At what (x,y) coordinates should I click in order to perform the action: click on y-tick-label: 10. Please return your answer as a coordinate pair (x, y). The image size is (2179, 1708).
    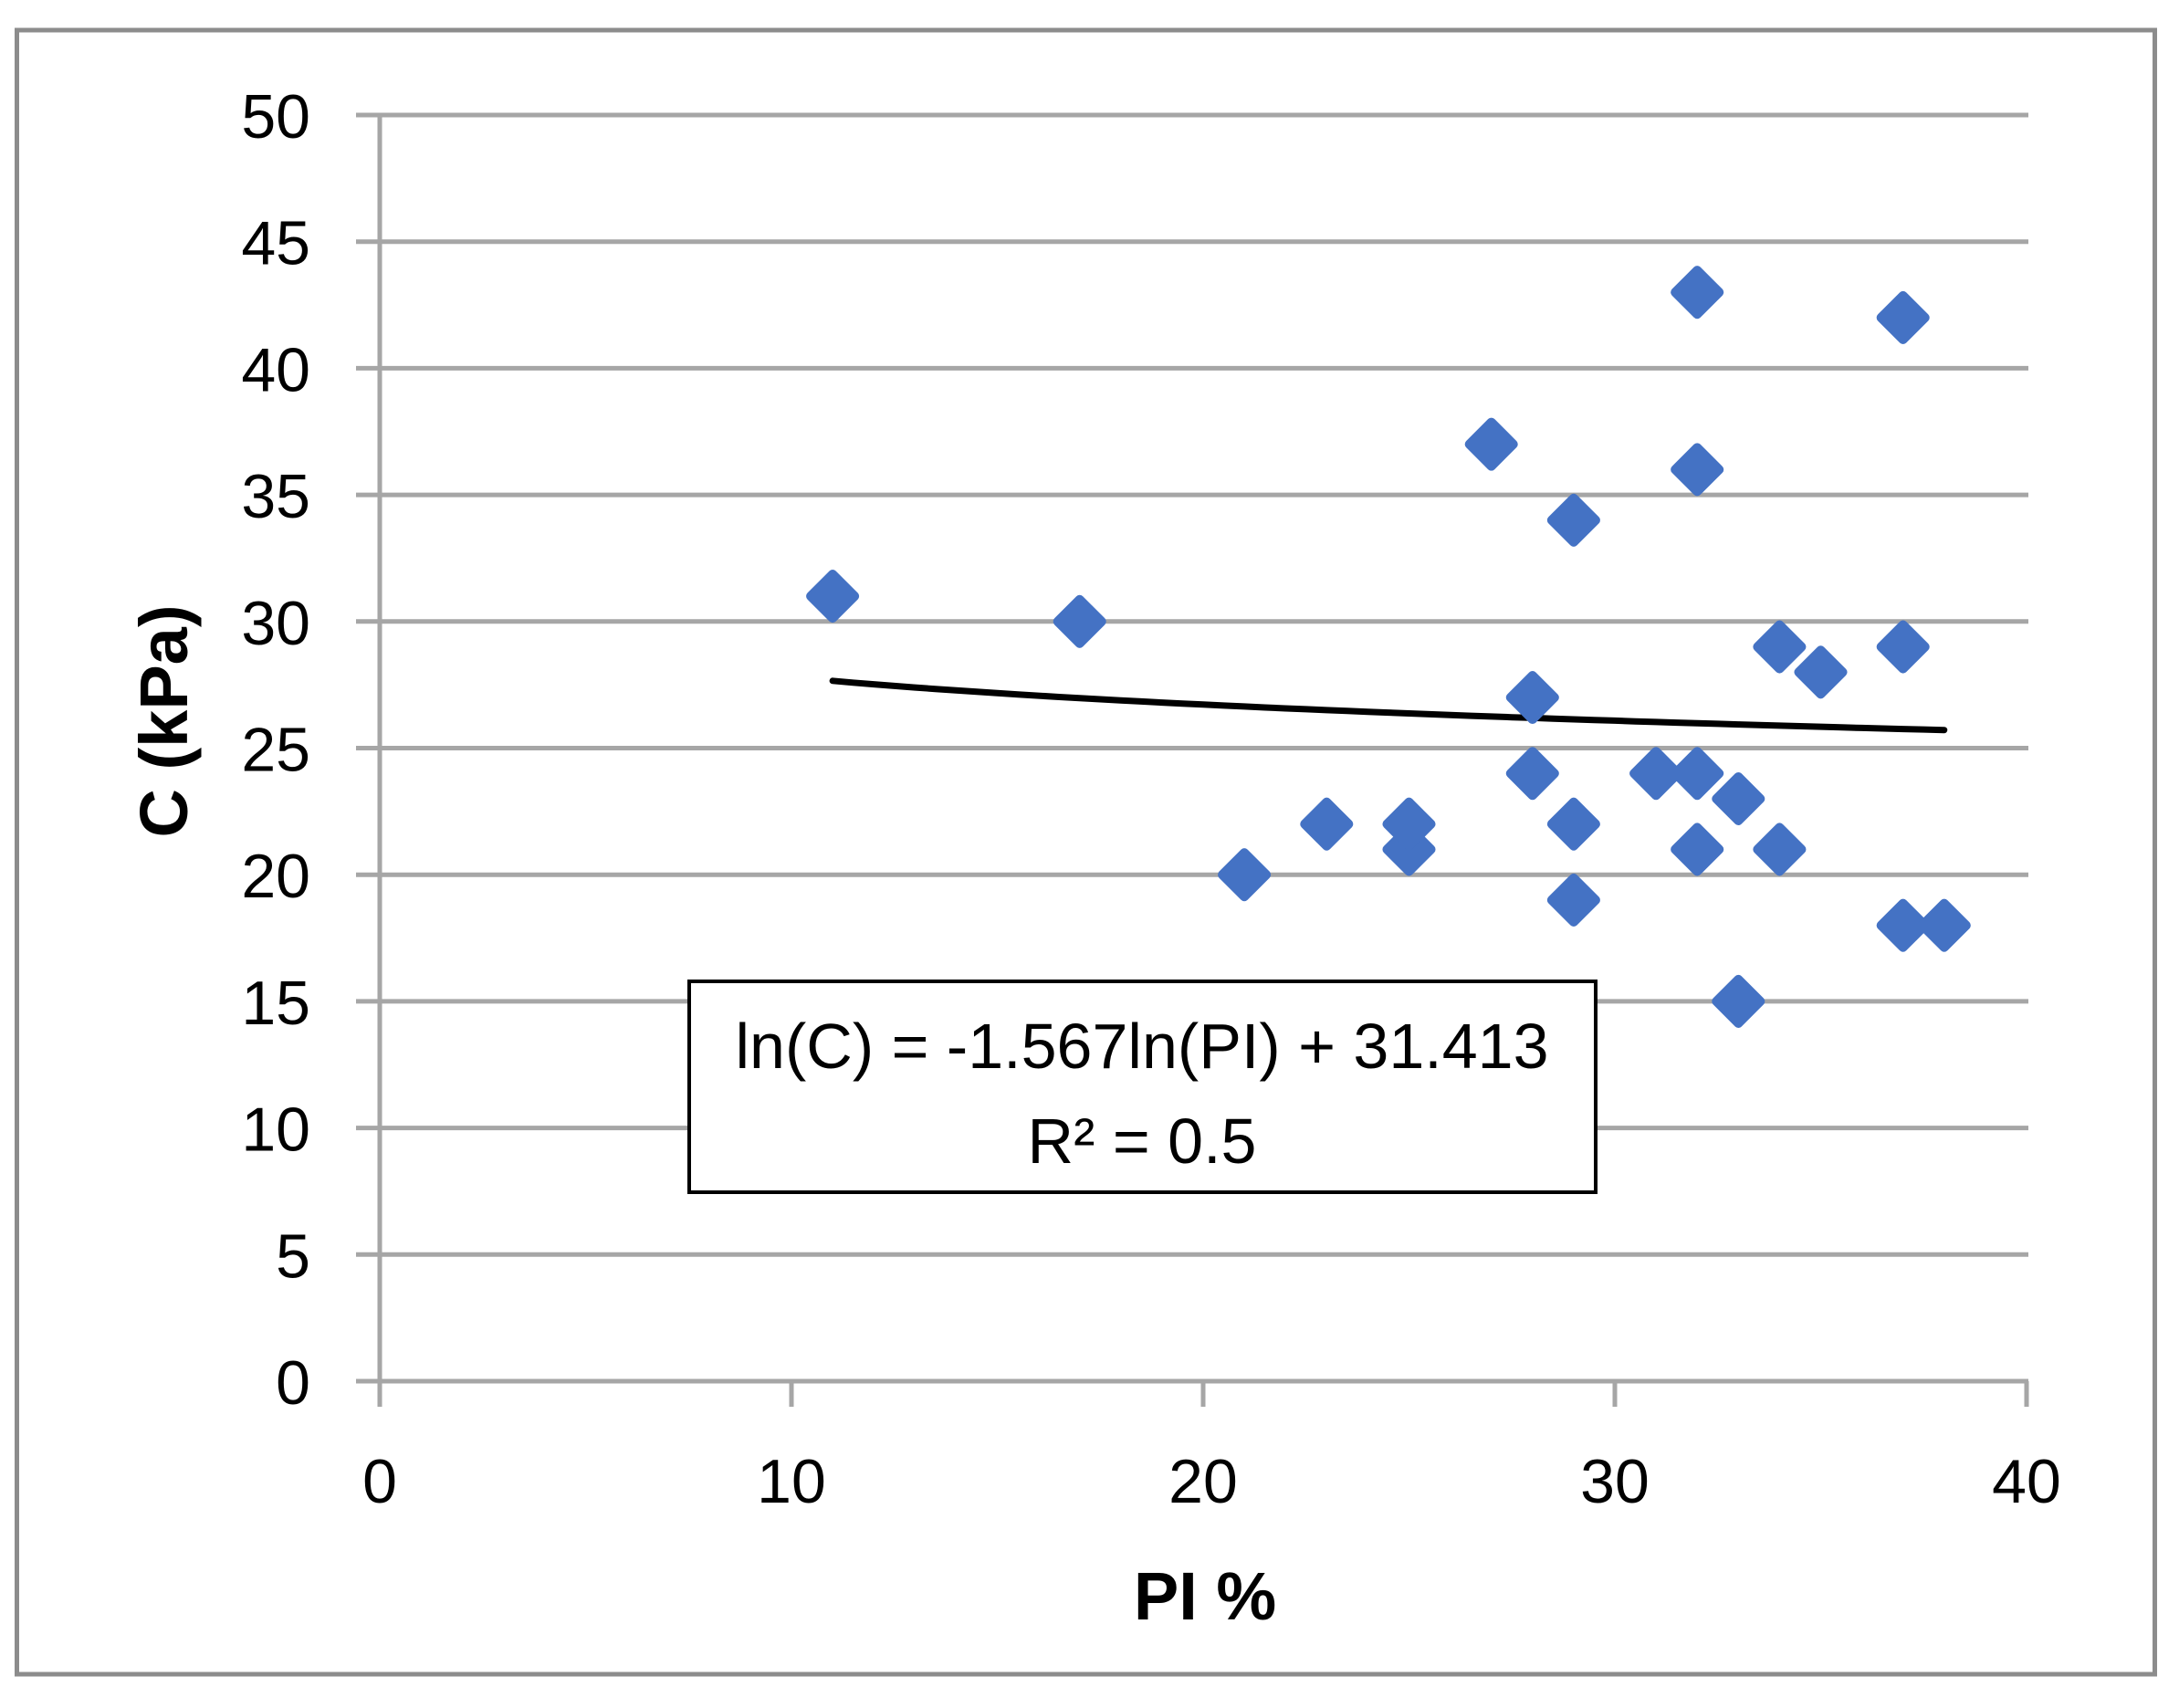
    Looking at the image, I should click on (275, 1130).